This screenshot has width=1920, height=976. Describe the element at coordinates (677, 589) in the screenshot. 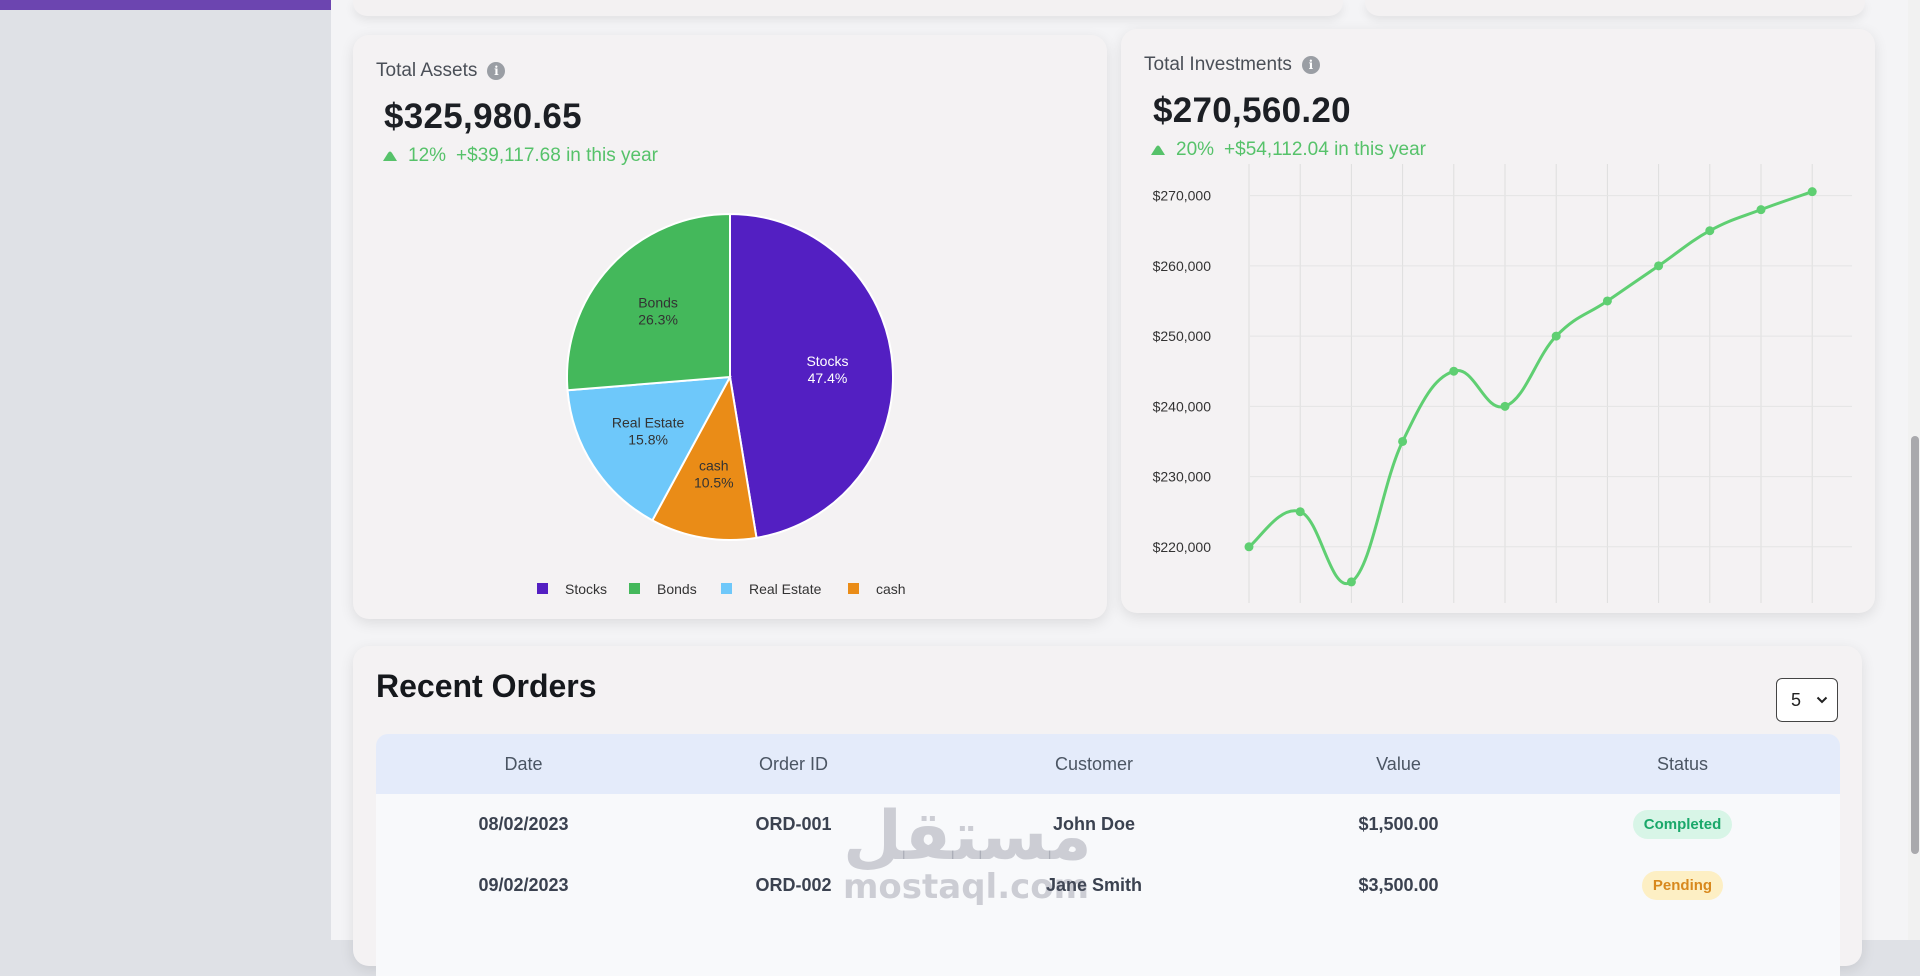

I see `legend-label: Bonds` at that location.